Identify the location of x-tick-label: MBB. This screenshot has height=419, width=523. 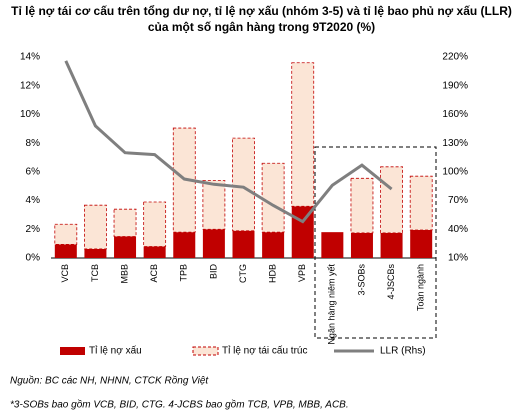
(124, 274).